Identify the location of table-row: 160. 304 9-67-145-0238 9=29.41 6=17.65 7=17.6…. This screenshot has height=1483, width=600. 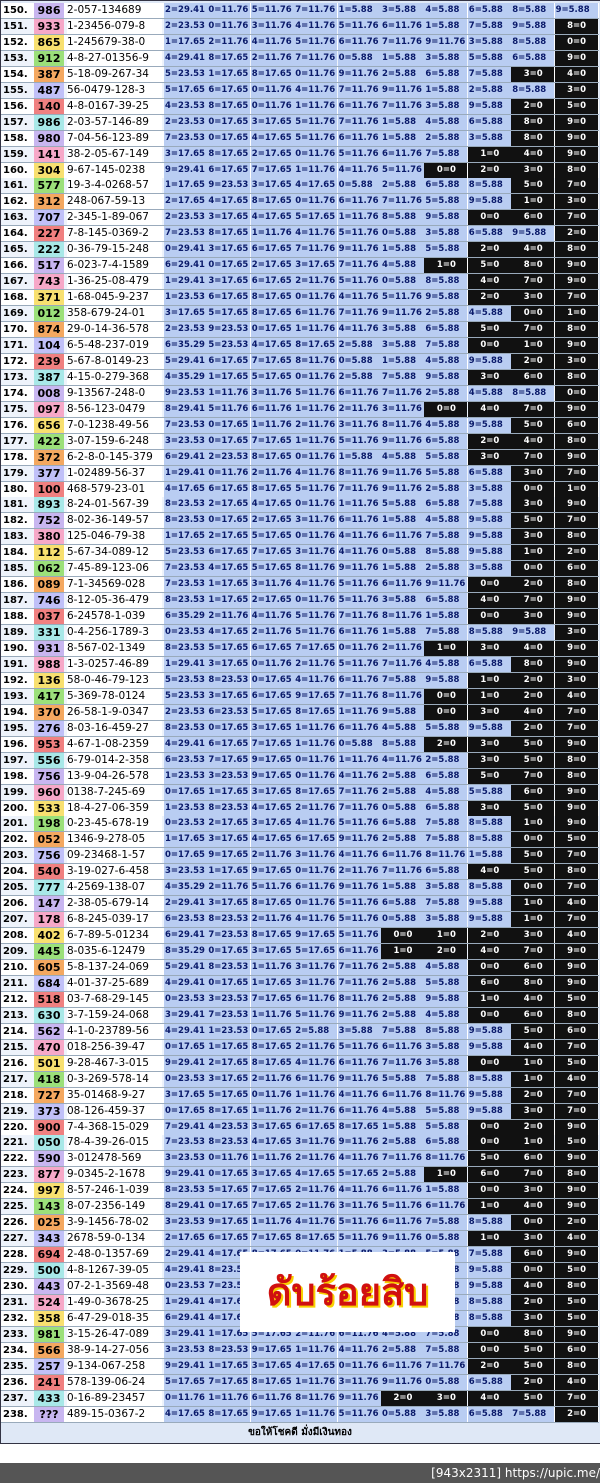
(300, 170).